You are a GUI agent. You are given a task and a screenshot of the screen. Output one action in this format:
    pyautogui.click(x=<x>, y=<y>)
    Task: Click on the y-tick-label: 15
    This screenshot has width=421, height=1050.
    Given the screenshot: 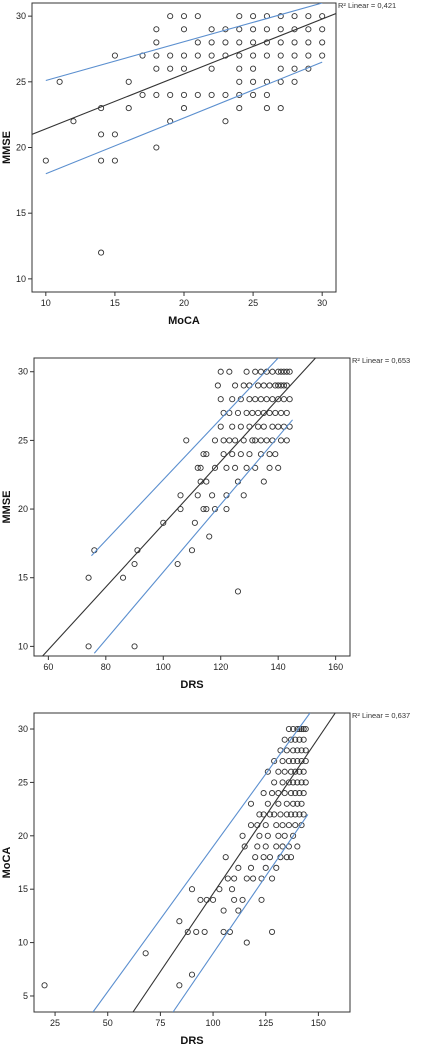 What is the action you would take?
    pyautogui.click(x=23, y=578)
    